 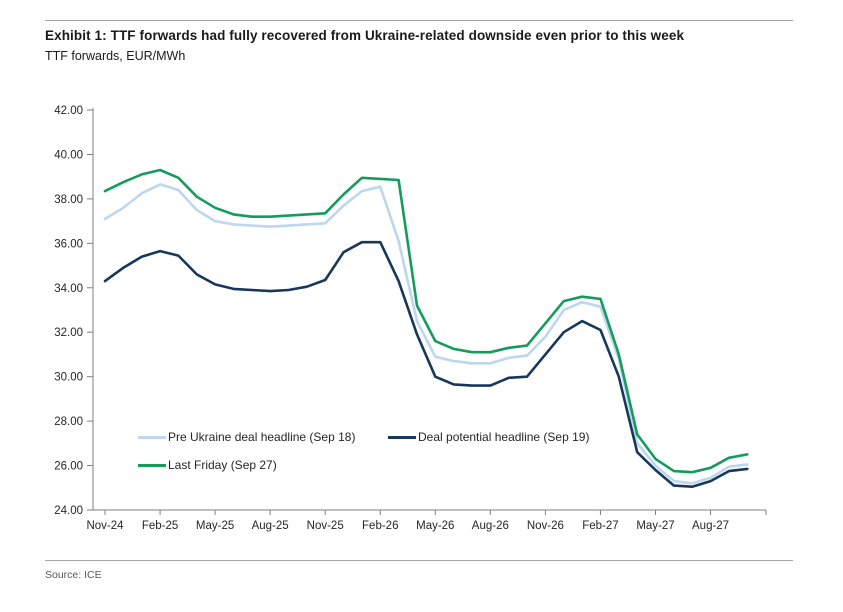 I want to click on legend-swatch-pre-ukraine, so click(x=152, y=437).